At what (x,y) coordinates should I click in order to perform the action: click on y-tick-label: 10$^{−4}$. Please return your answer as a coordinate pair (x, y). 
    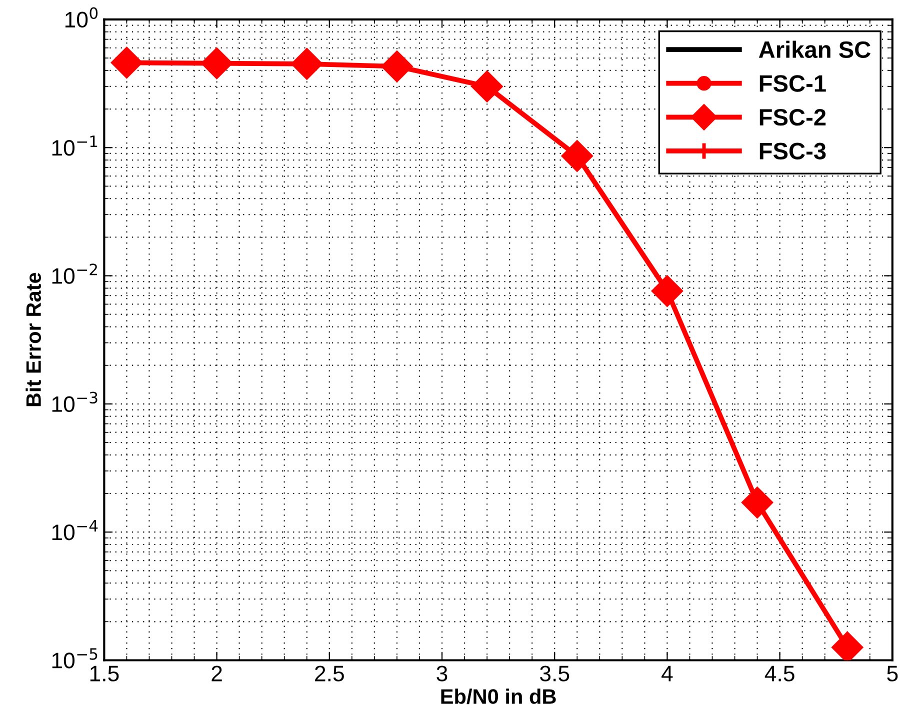
    Looking at the image, I should click on (75, 530).